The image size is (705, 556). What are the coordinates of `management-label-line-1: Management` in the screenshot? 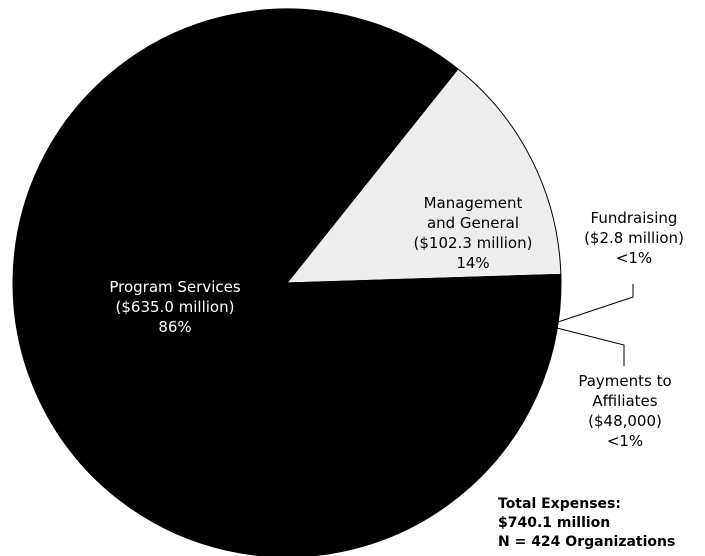 It's located at (473, 203).